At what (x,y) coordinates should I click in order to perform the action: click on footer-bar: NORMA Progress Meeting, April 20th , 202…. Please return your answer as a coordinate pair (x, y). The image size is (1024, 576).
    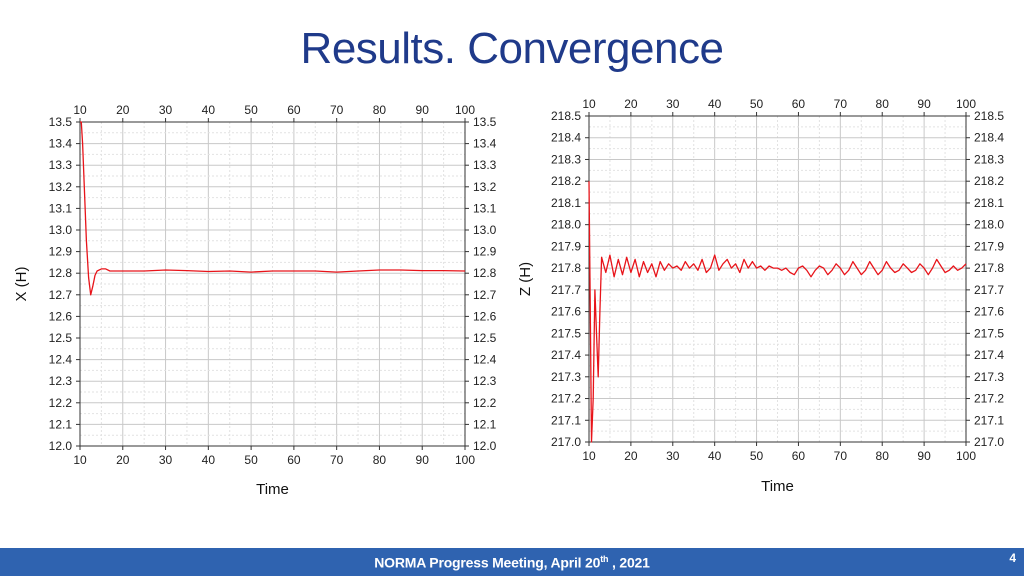
    Looking at the image, I should click on (512, 562).